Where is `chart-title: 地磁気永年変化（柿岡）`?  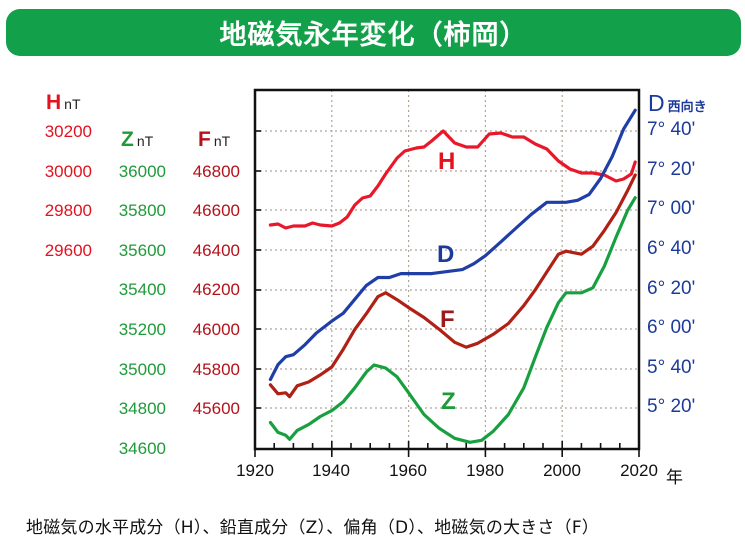
chart-title: 地磁気永年変化（柿岡） is located at coordinates (373, 35).